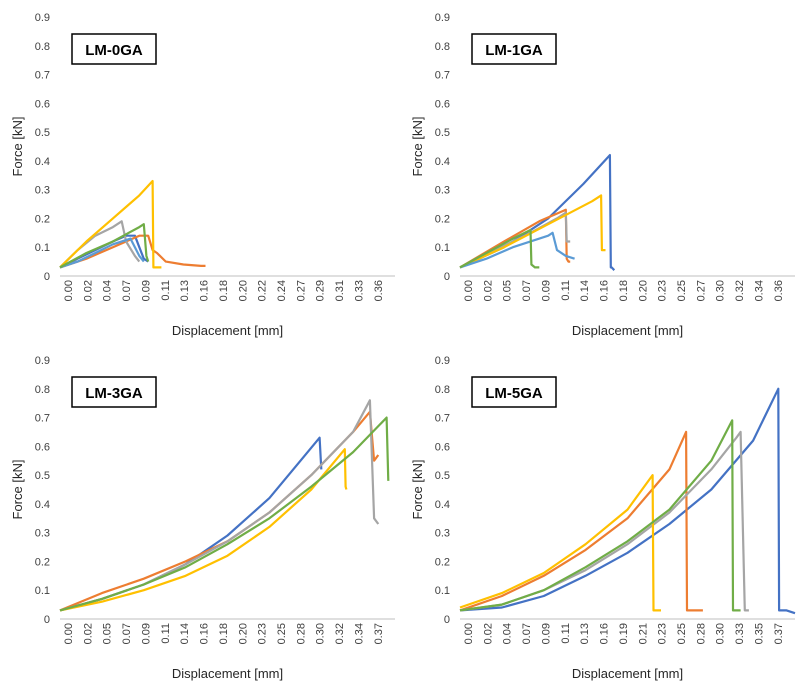 This screenshot has width=799, height=691. I want to click on panel-title: LM-0GA, so click(114, 50).